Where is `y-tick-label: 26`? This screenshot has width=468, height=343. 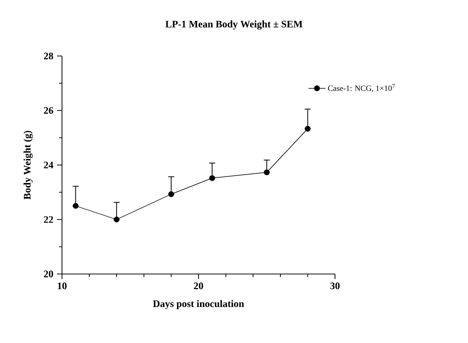
y-tick-label: 26 is located at coordinates (49, 110).